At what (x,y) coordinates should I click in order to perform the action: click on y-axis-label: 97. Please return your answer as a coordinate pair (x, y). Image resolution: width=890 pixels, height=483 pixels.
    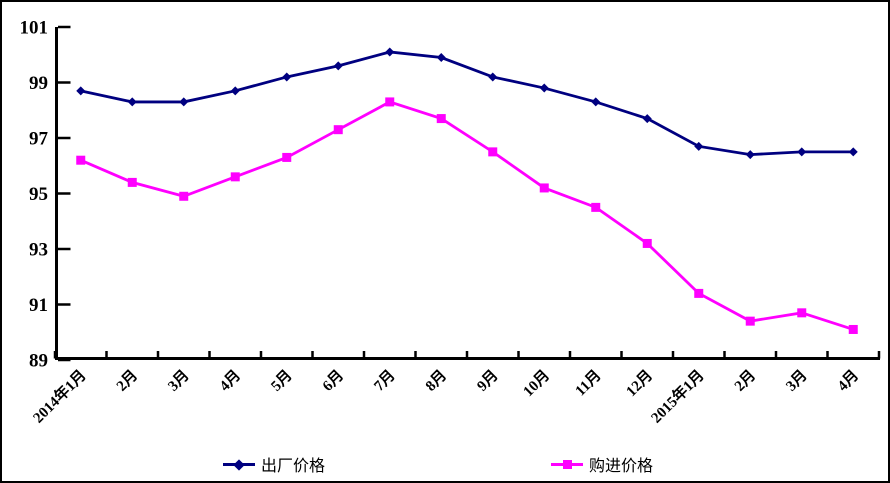
    Looking at the image, I should click on (39, 139).